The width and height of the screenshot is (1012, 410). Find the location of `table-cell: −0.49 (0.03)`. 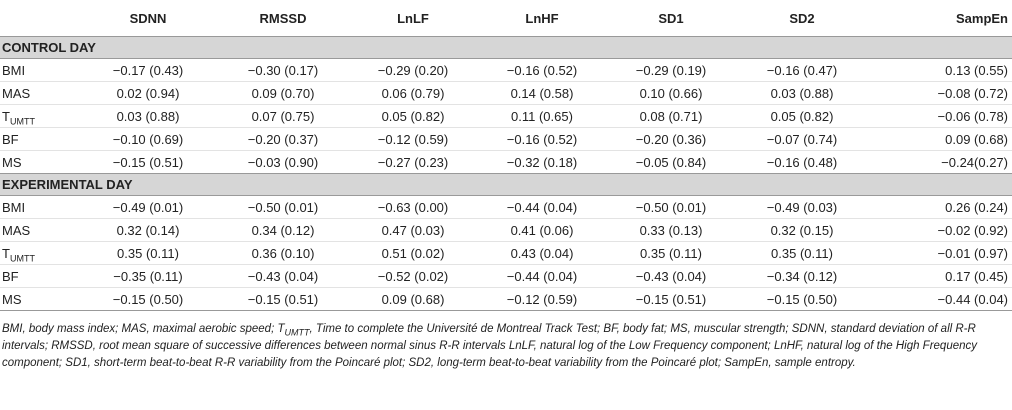

table-cell: −0.49 (0.03) is located at coordinates (802, 207).